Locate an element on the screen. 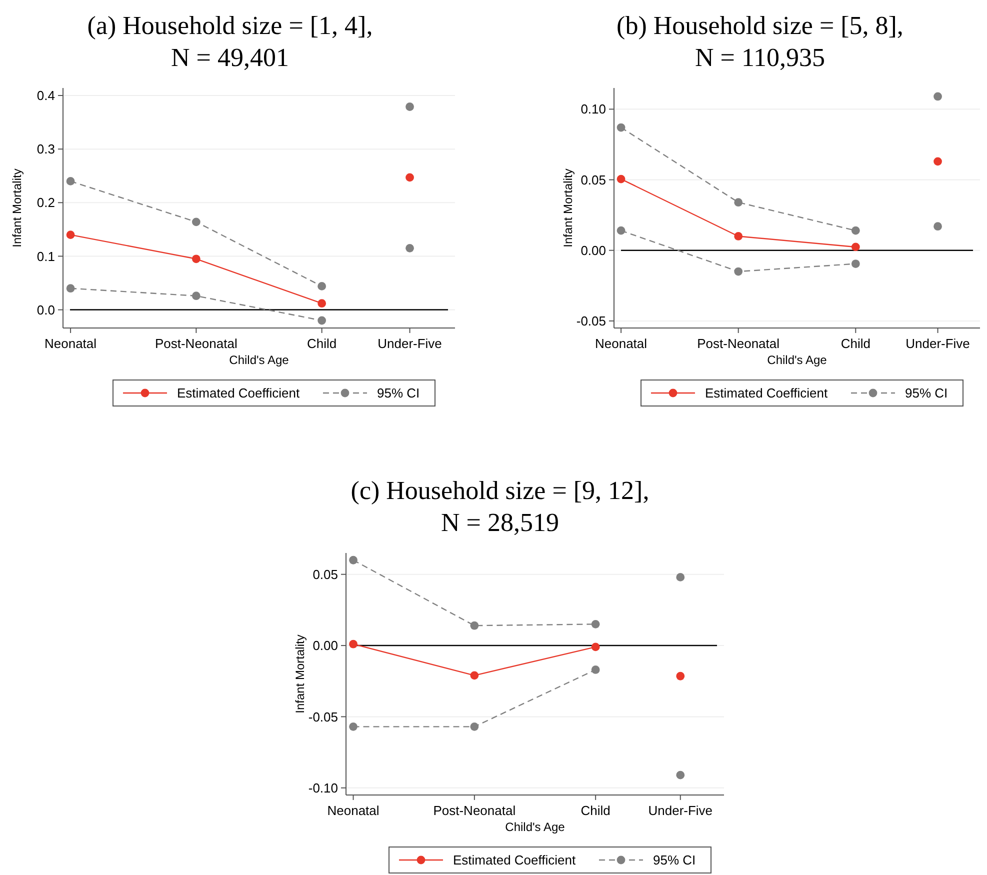 The width and height of the screenshot is (987, 875). y-tick-label: 0.2 is located at coordinates (45, 202).